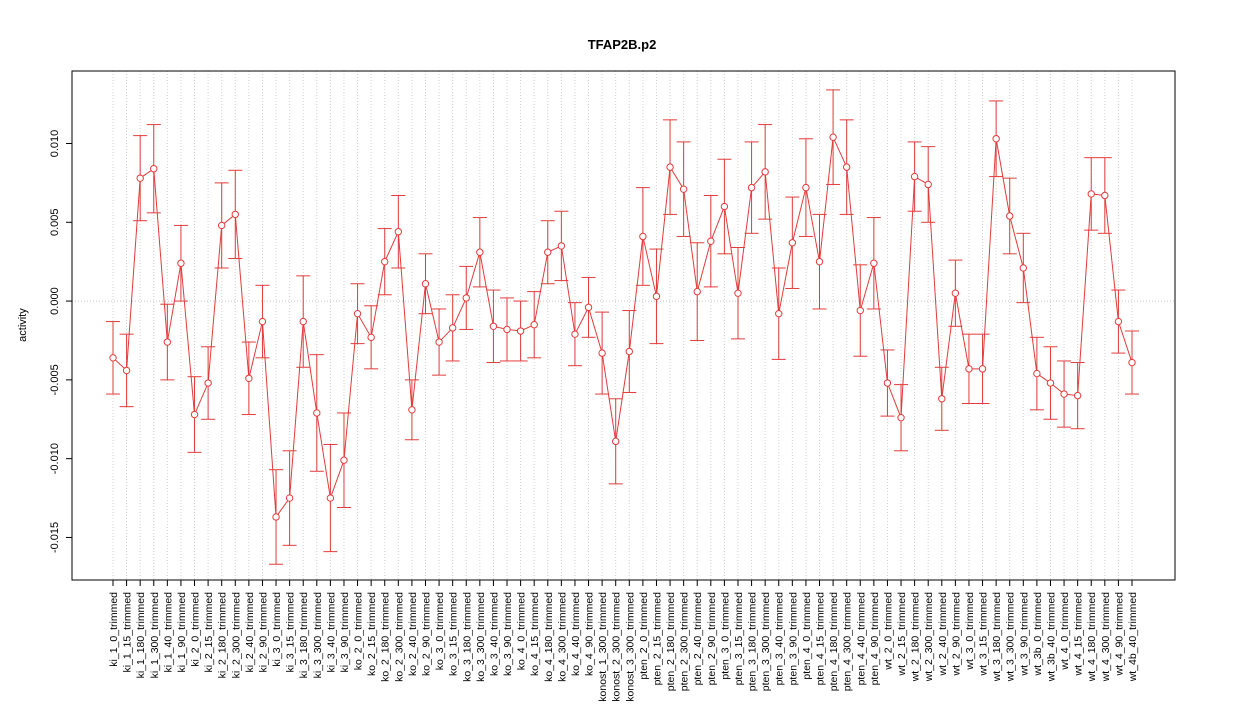  I want to click on x-tick-label: konost_3_300_trimmed, so click(630, 647).